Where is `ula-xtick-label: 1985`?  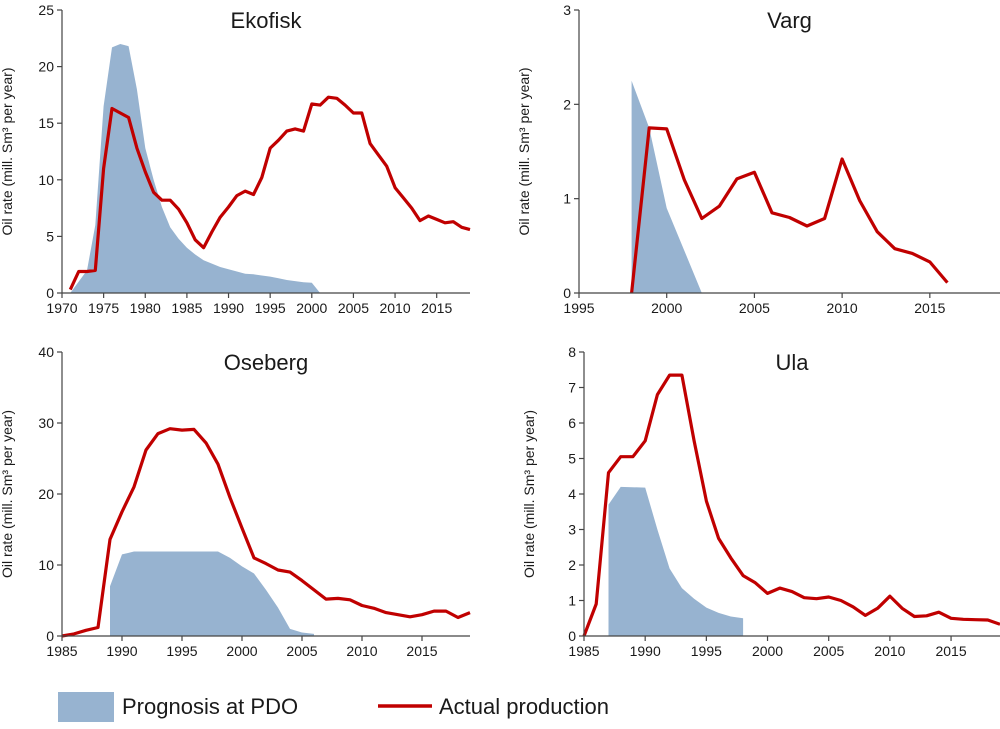 ula-xtick-label: 1985 is located at coordinates (583, 651).